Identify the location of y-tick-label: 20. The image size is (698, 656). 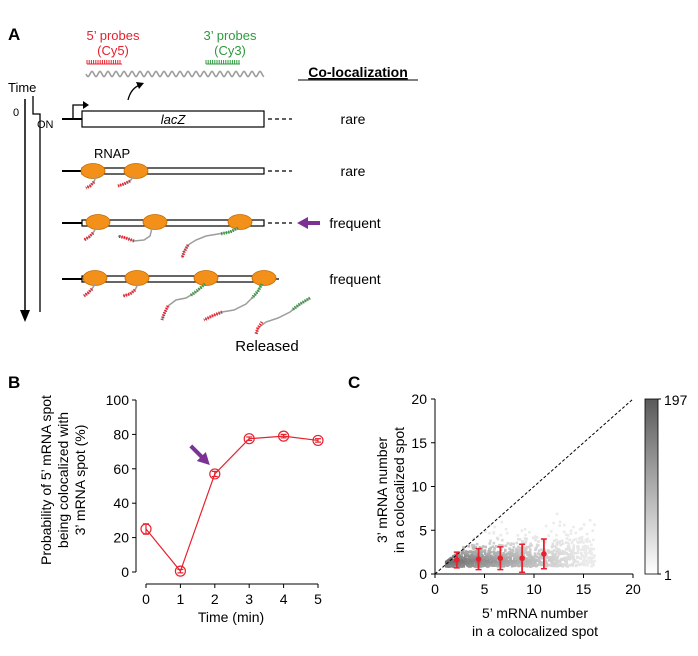
(121, 538).